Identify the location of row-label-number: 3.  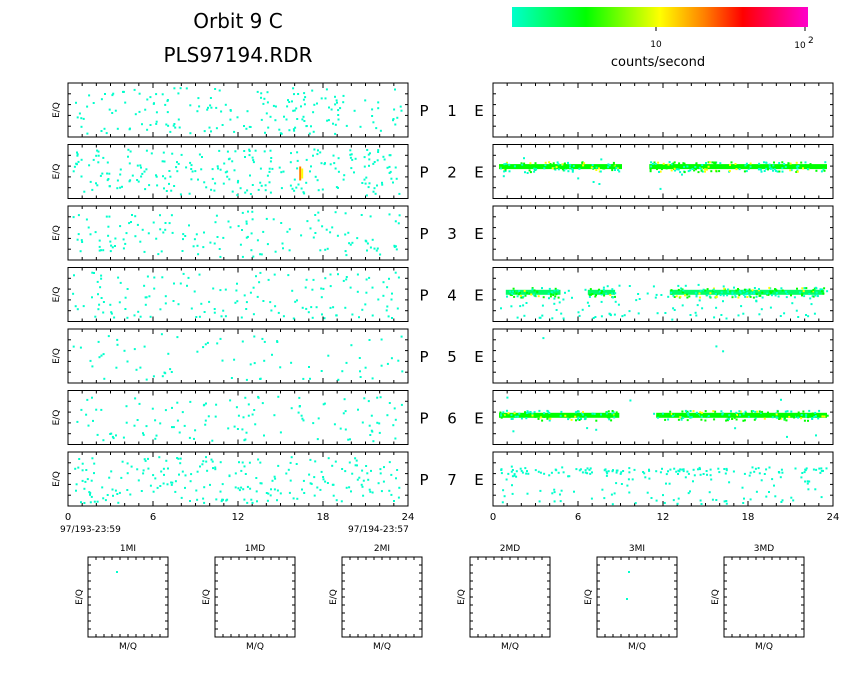
(452, 234).